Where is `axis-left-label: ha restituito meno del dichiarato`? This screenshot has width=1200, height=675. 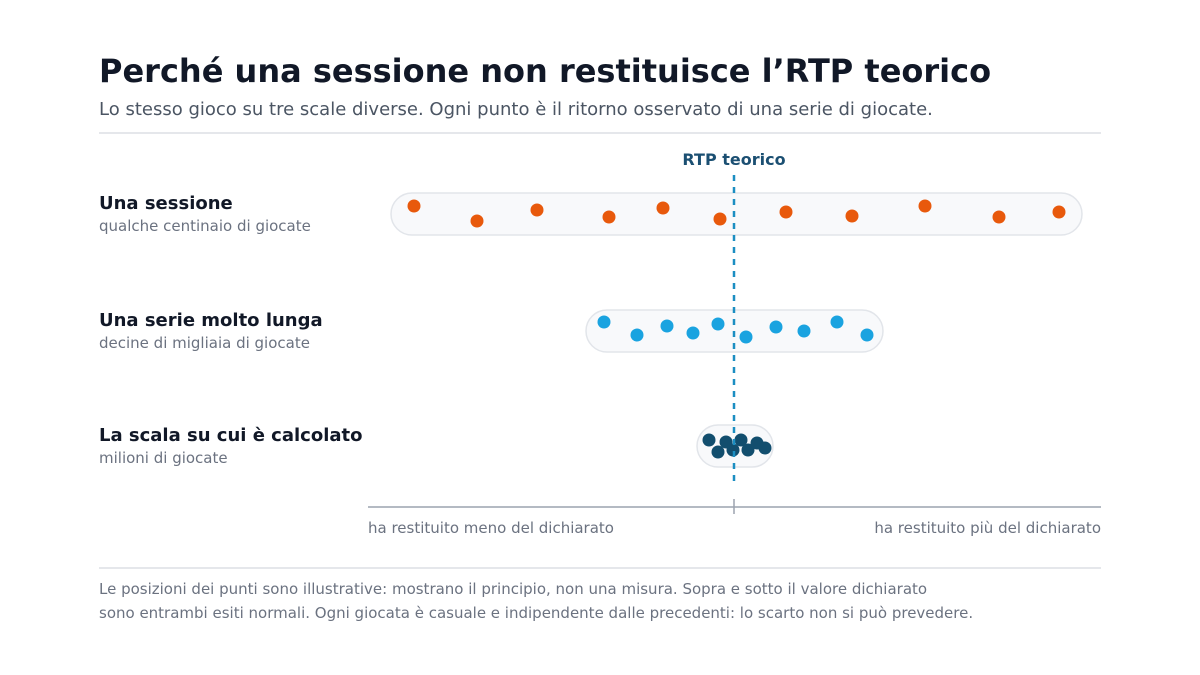
axis-left-label: ha restituito meno del dichiarato is located at coordinates (491, 528).